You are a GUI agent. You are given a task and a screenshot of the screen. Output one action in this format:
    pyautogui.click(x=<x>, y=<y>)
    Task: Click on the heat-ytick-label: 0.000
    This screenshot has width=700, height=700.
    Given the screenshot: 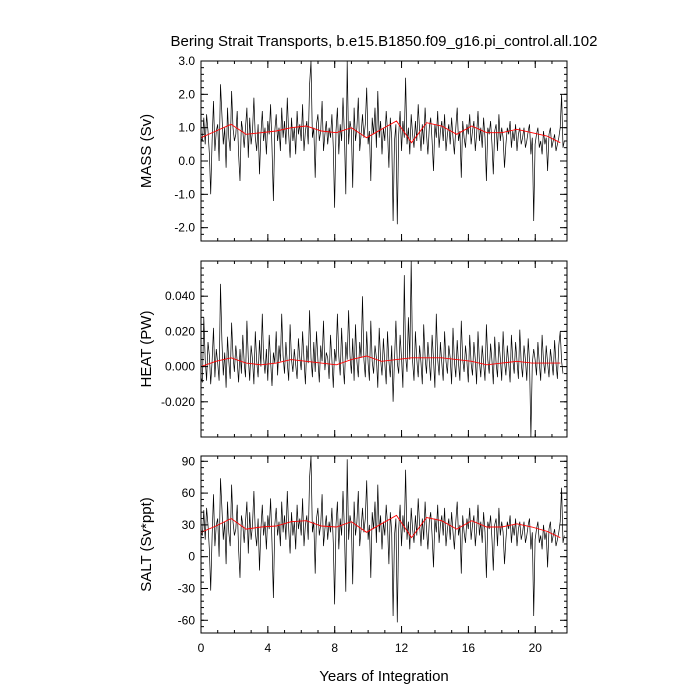 What is the action you would take?
    pyautogui.click(x=180, y=367)
    